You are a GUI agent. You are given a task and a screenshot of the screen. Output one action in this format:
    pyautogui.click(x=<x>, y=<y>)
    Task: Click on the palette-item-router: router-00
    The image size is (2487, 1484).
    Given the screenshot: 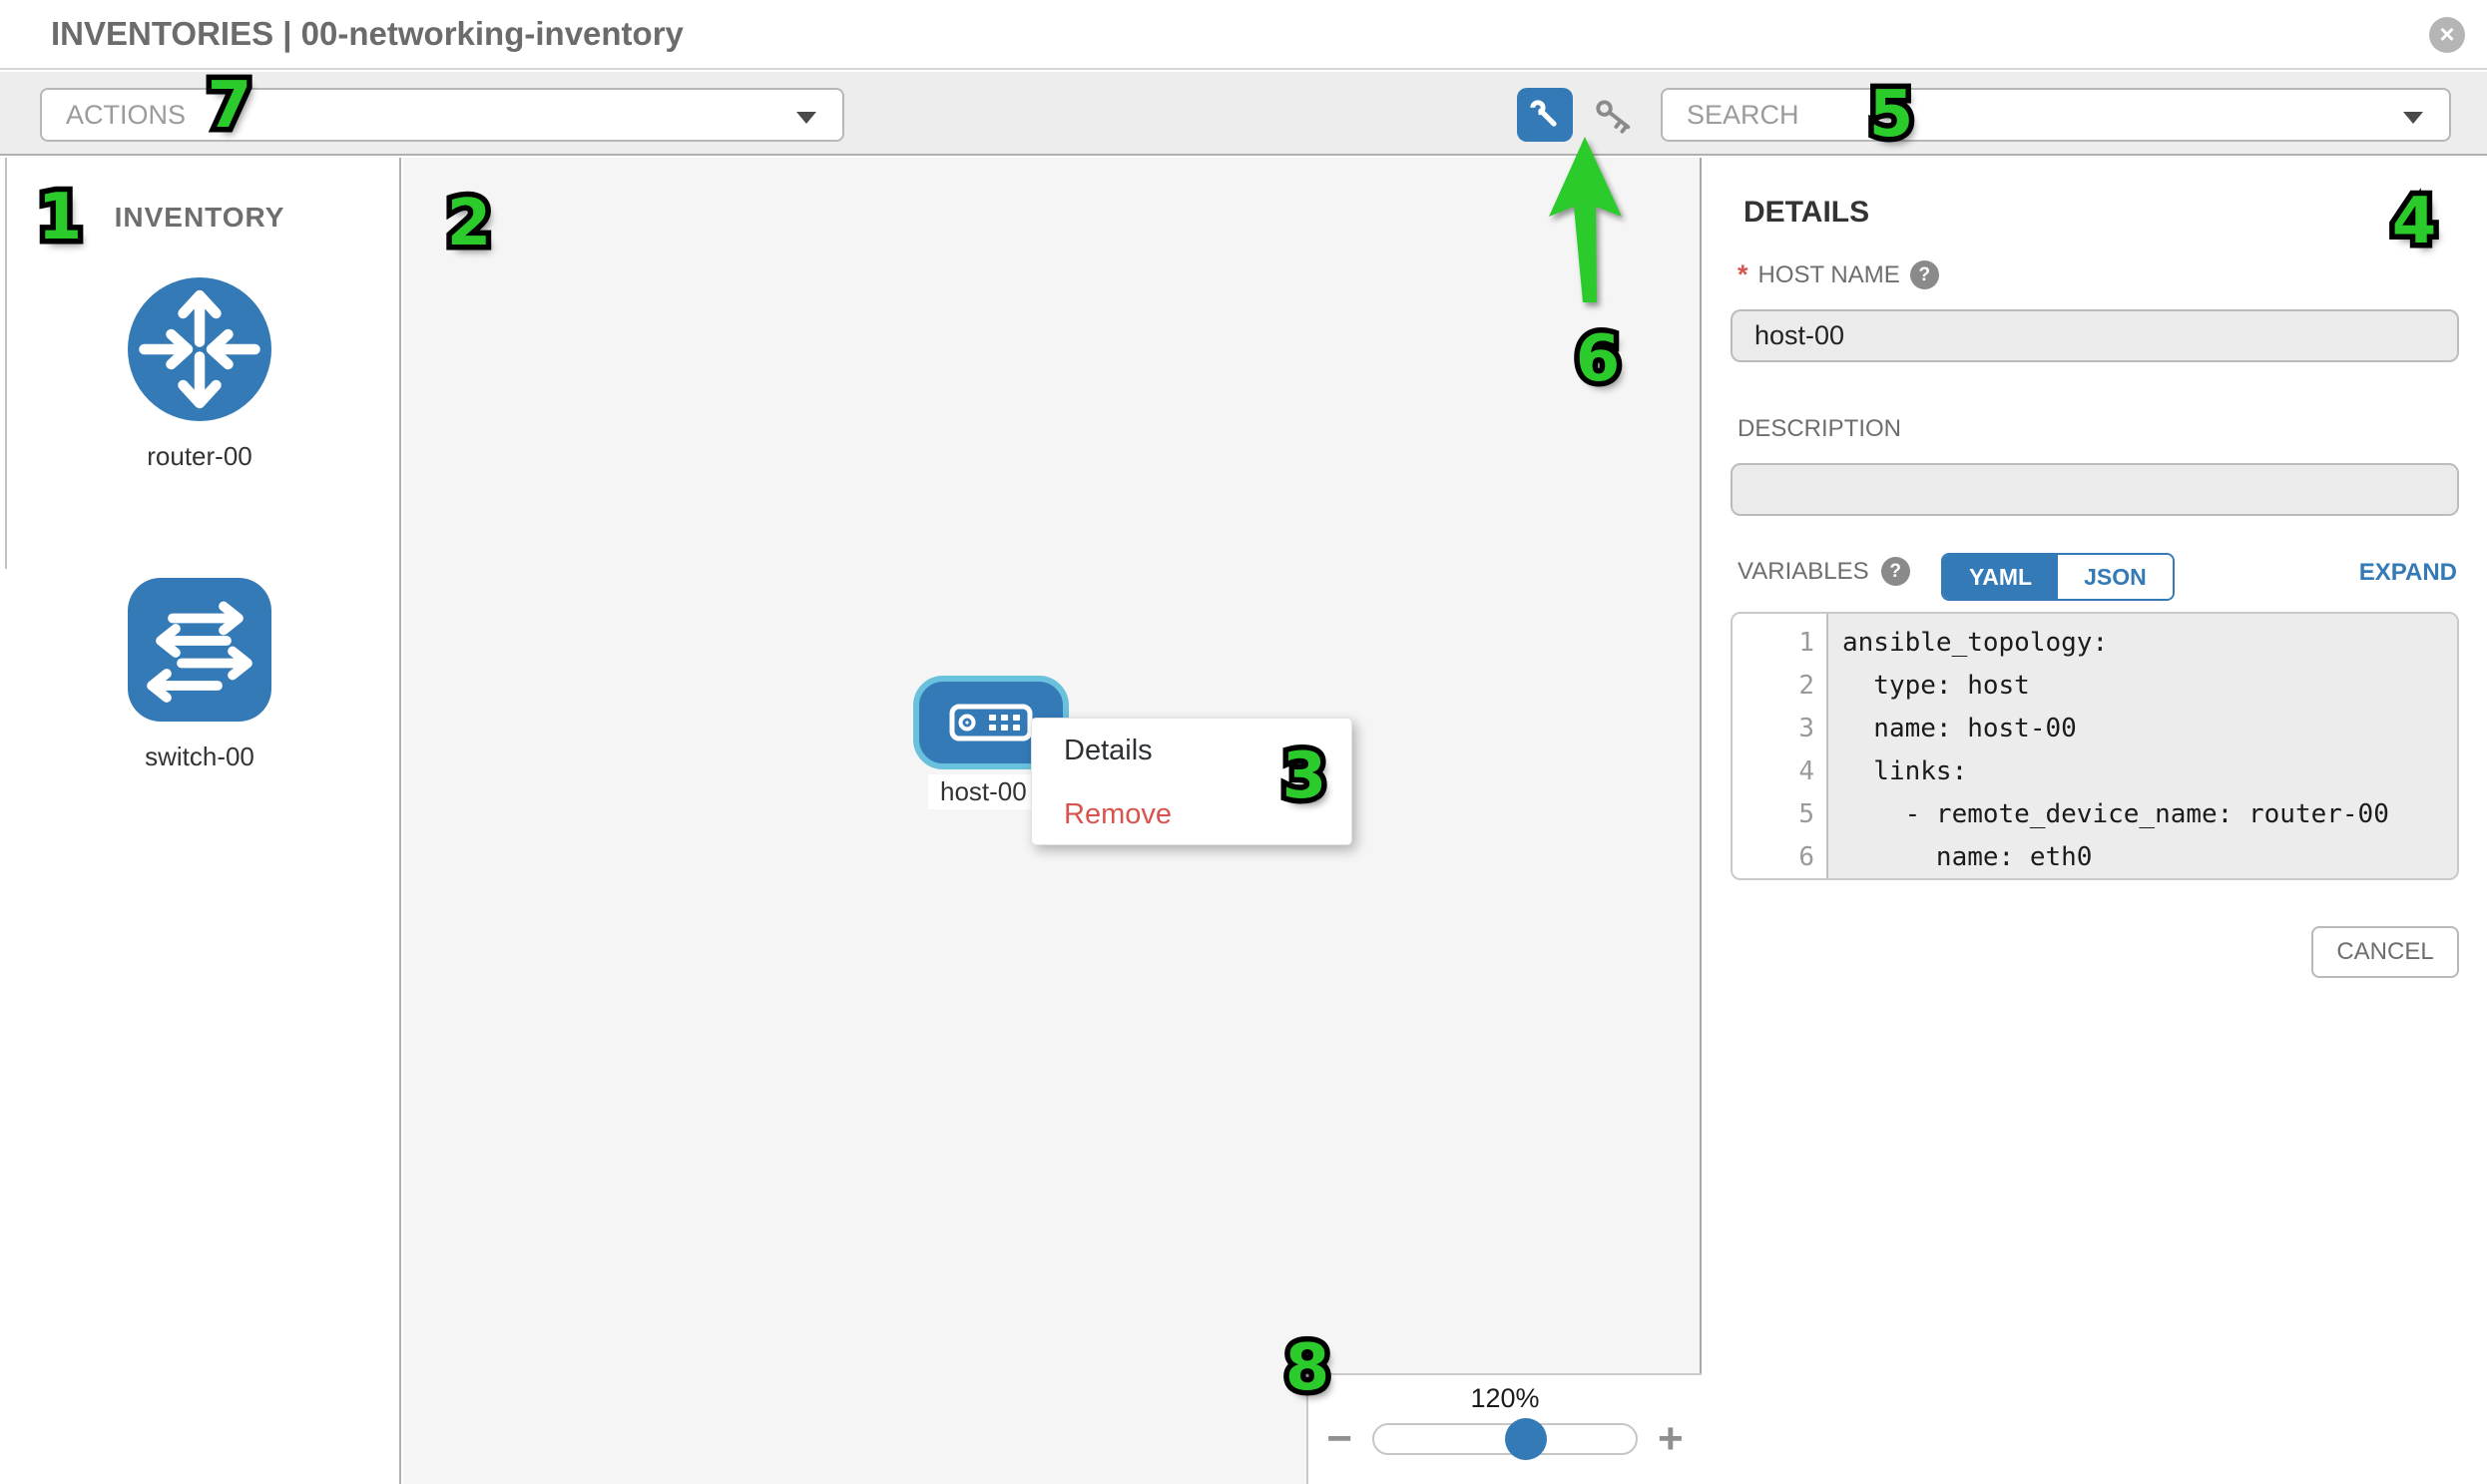 What is the action you would take?
    pyautogui.click(x=199, y=373)
    